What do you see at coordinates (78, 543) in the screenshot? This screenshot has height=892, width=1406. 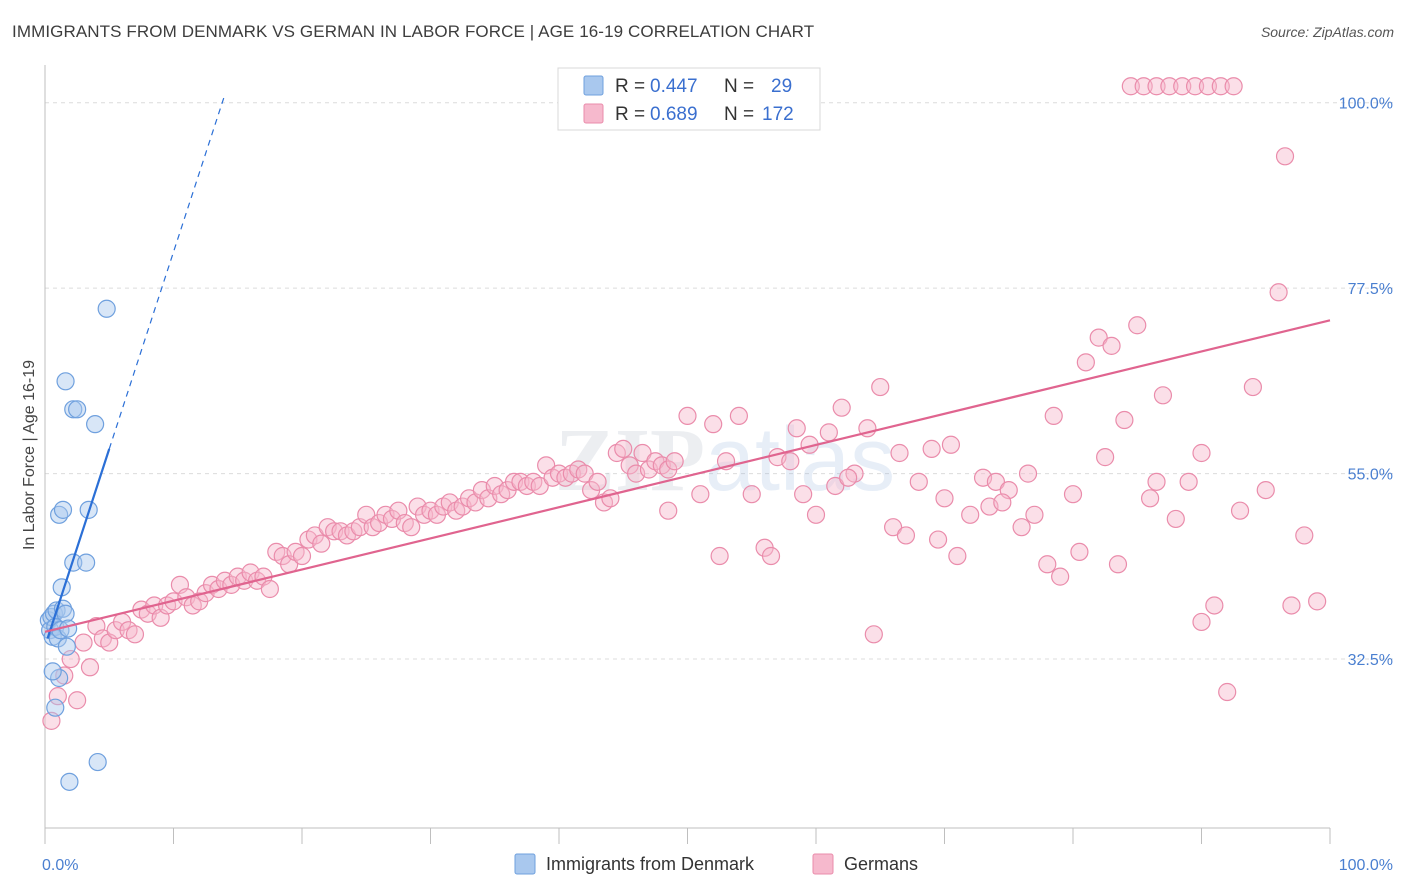 I see `denmark-trend-line` at bounding box center [78, 543].